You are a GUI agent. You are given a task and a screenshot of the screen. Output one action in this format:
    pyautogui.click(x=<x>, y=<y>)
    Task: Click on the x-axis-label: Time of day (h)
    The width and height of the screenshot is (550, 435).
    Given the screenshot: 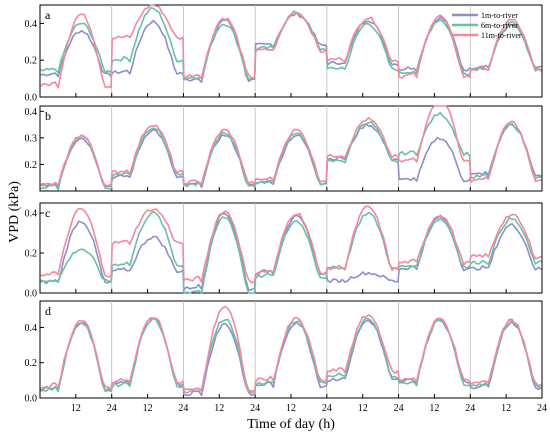 What is the action you would take?
    pyautogui.click(x=291, y=424)
    